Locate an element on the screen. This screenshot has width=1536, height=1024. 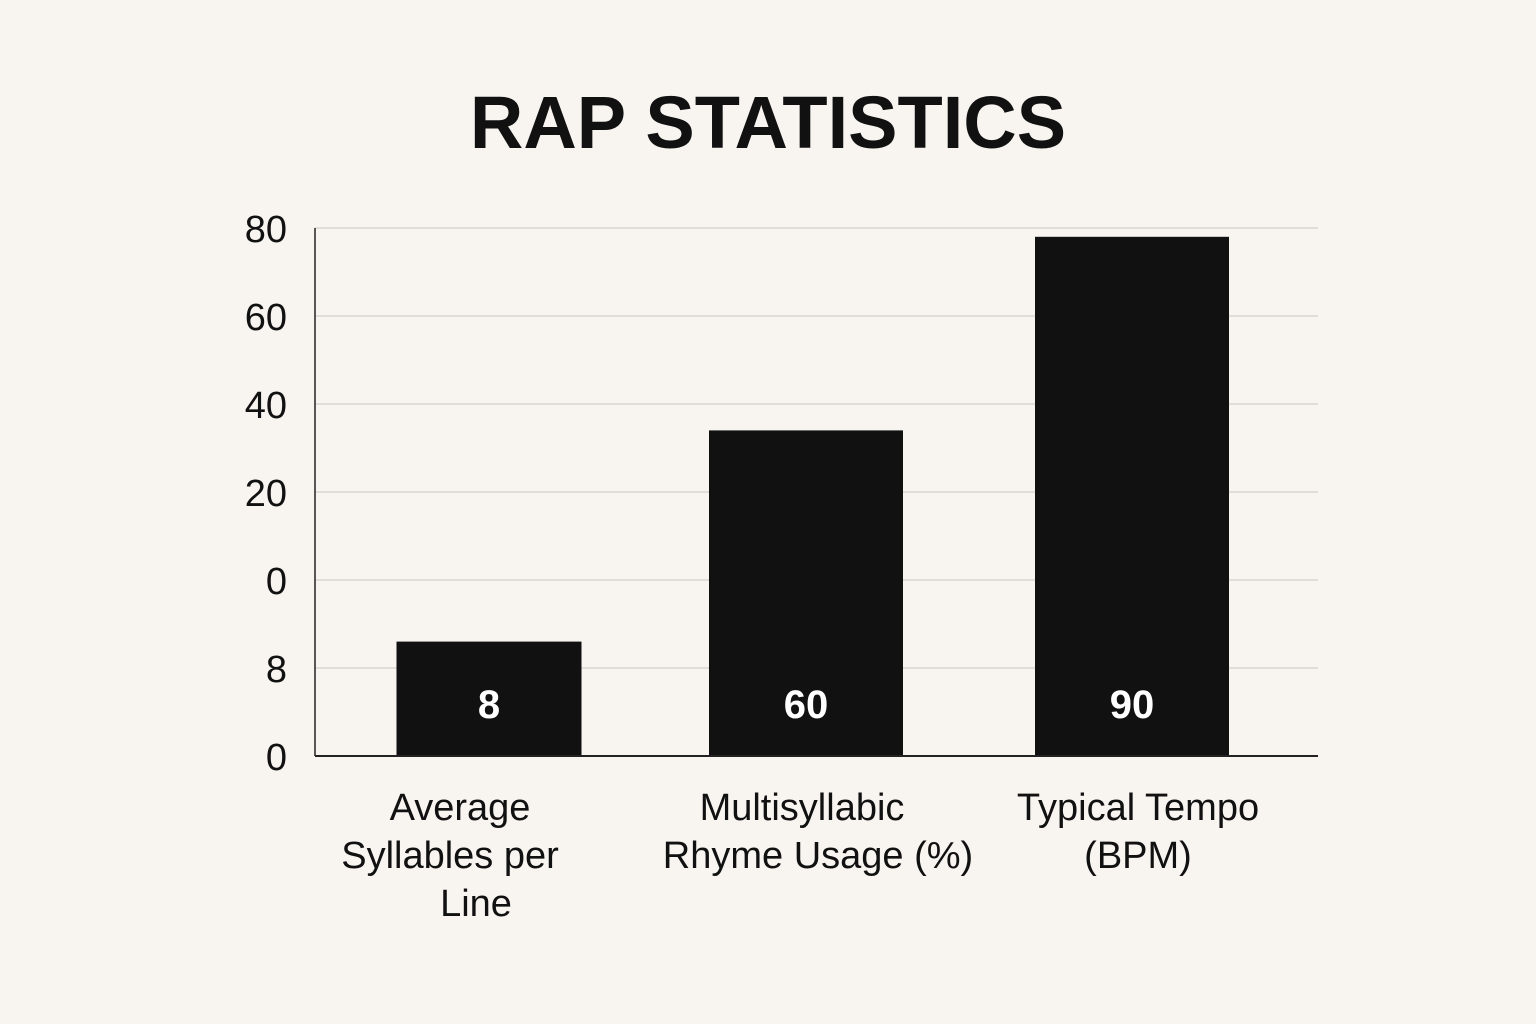
y-tick-label: 8 is located at coordinates (276, 670).